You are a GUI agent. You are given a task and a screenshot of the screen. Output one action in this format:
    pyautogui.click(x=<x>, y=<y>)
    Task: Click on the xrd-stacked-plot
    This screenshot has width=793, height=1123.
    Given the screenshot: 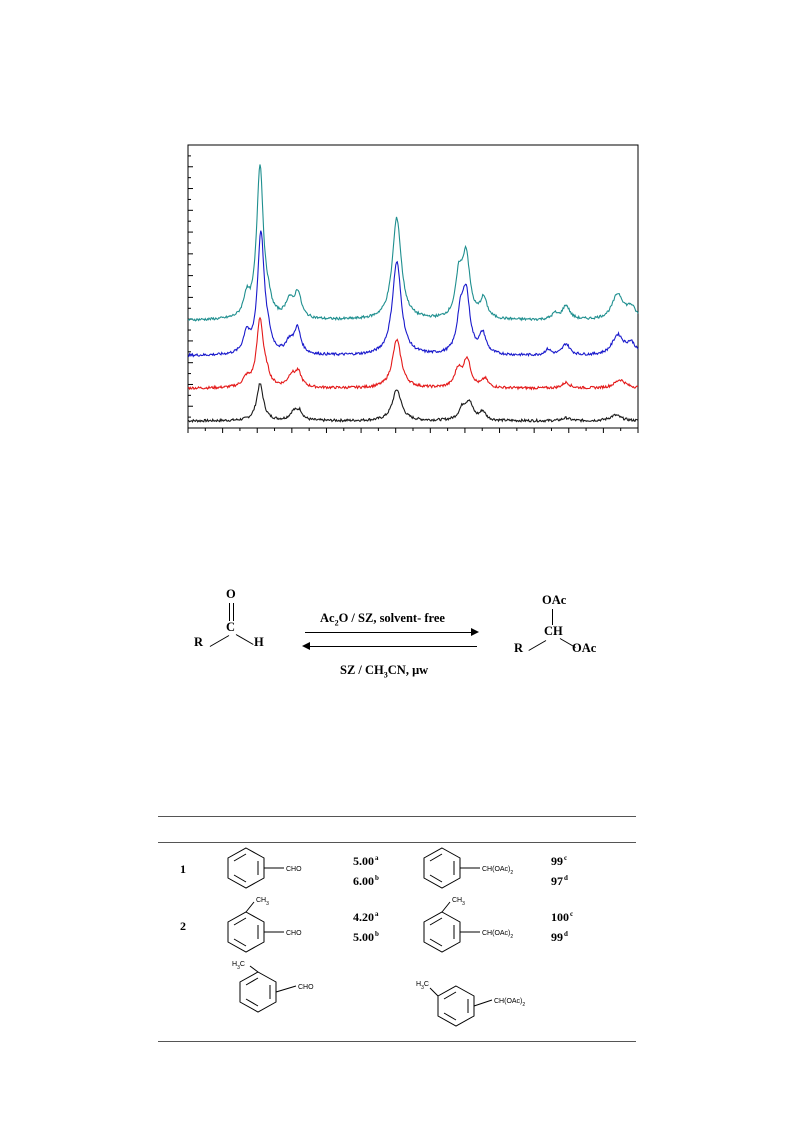 What is the action you would take?
    pyautogui.click(x=413, y=288)
    